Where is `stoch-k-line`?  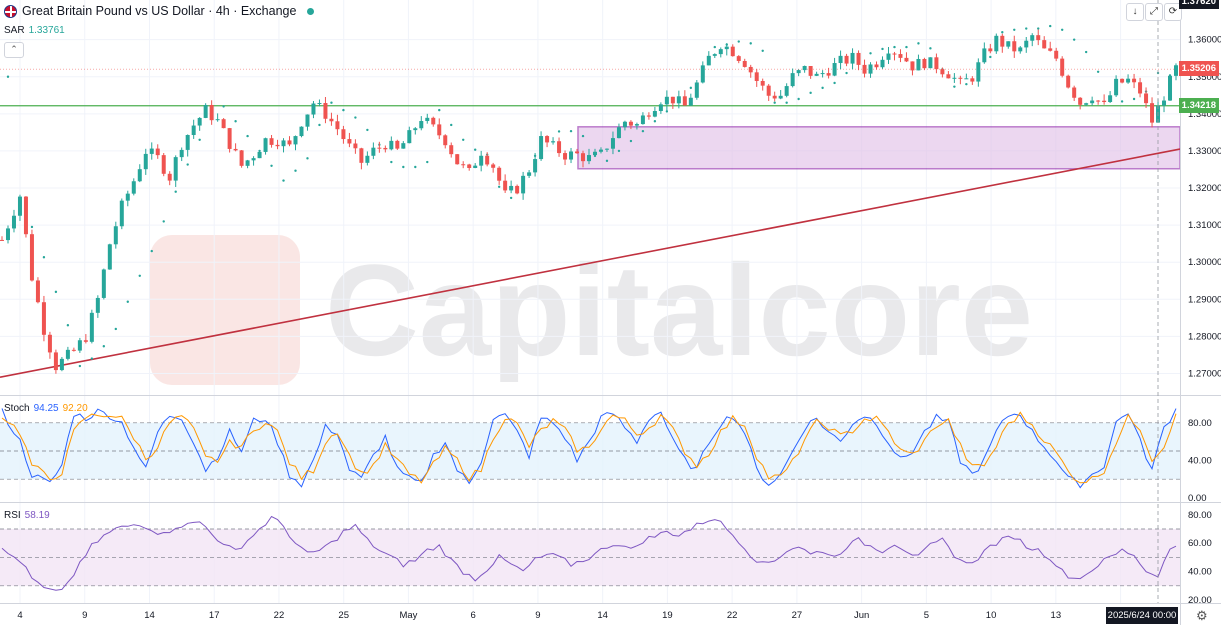
stoch-k-line is located at coordinates (589, 448).